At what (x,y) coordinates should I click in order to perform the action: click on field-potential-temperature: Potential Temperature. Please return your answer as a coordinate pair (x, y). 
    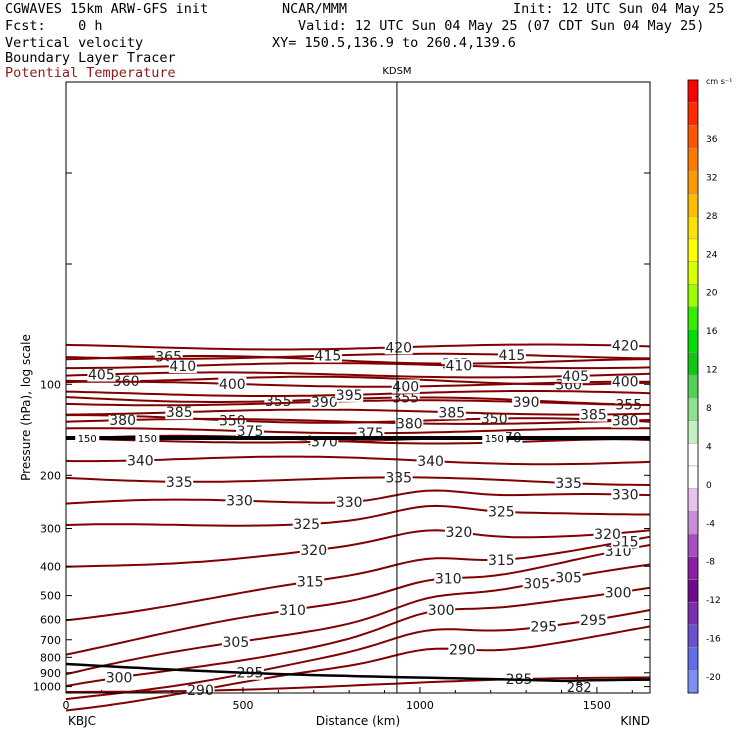
    Looking at the image, I should click on (90, 73).